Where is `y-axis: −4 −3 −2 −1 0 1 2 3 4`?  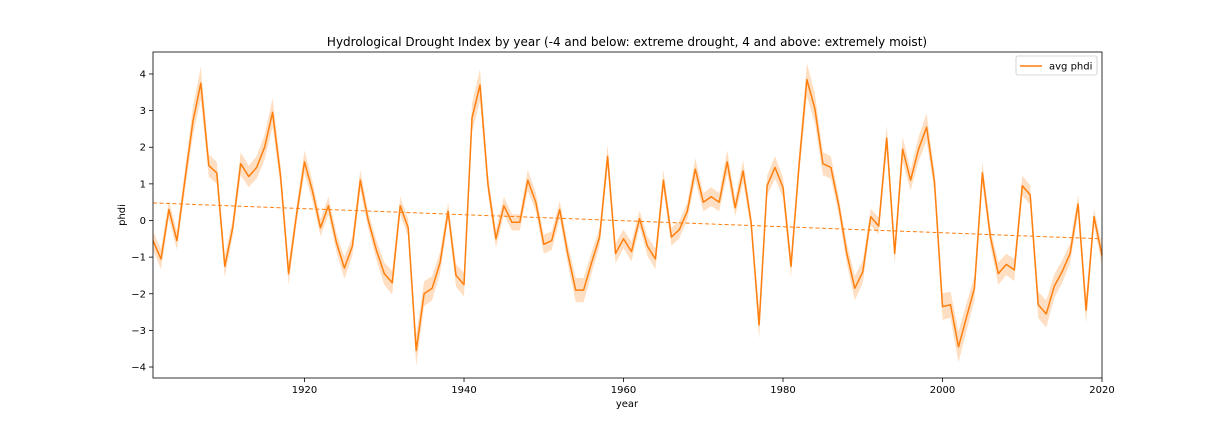 y-axis: −4 −3 −2 −1 0 1 2 3 4 is located at coordinates (142, 221).